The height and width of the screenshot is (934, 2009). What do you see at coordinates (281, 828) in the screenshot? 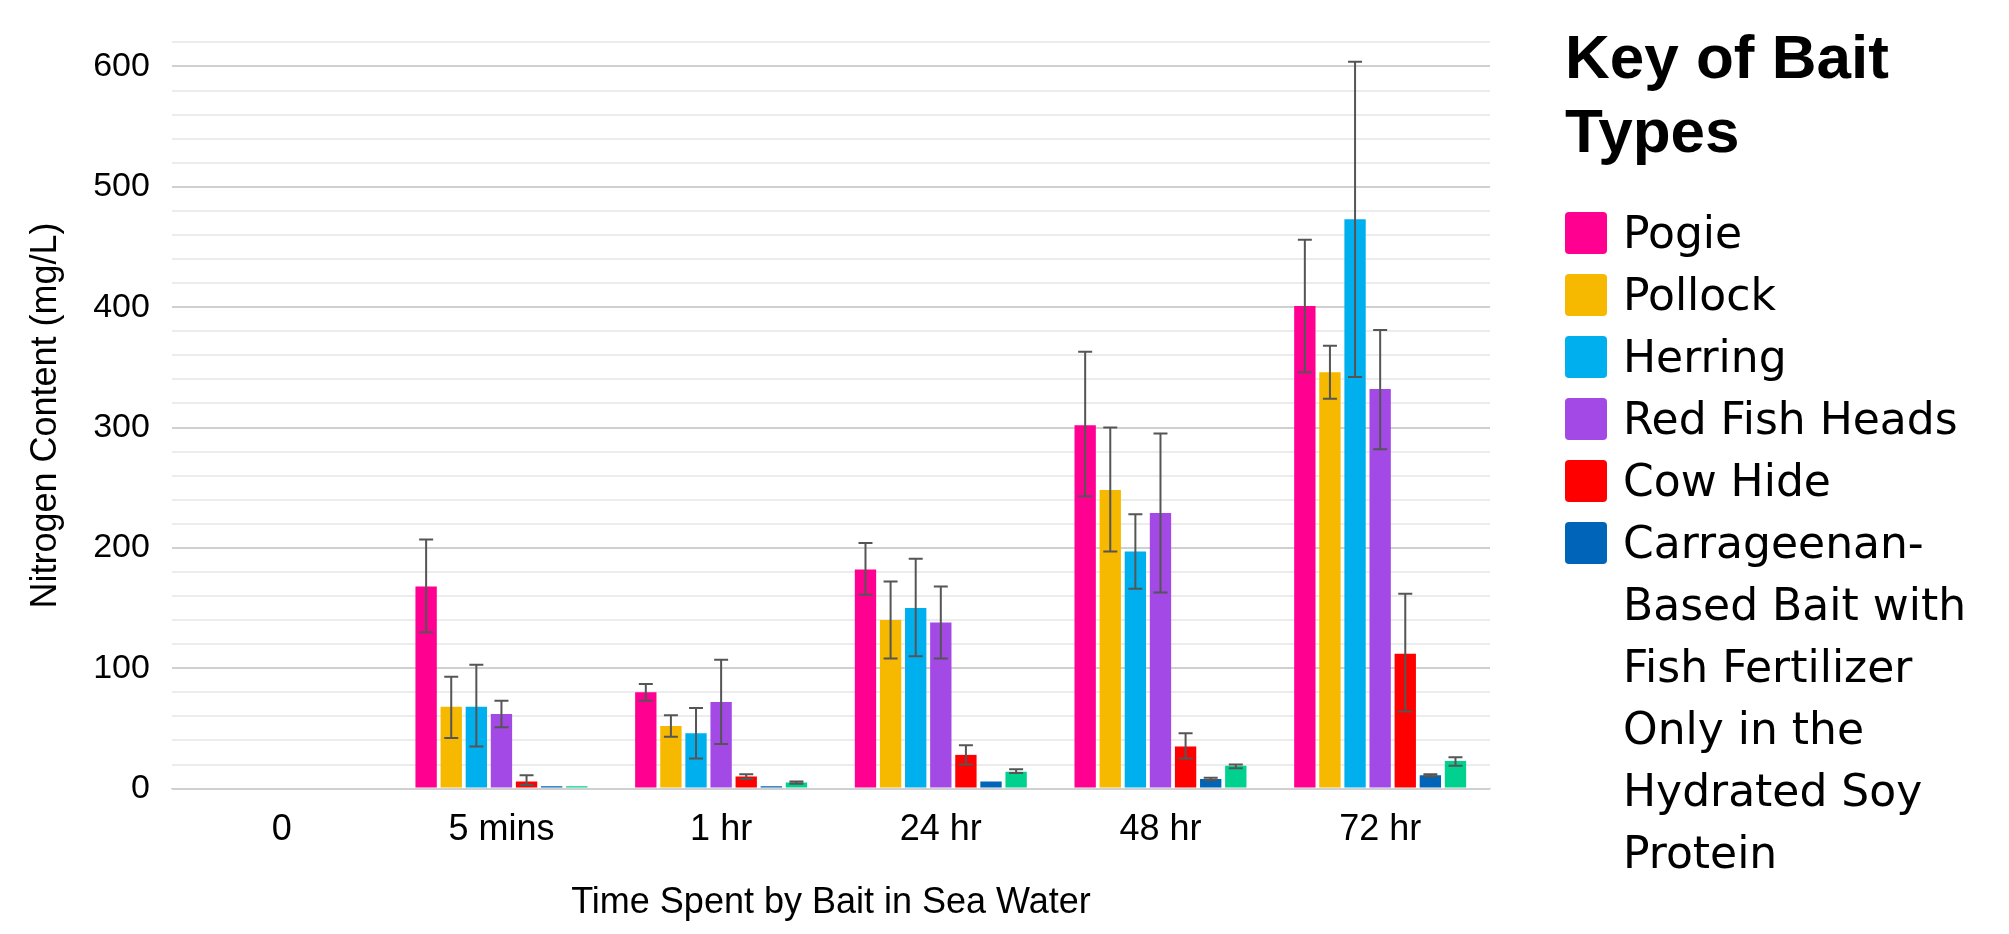
I see `x-tick-label: 0` at bounding box center [281, 828].